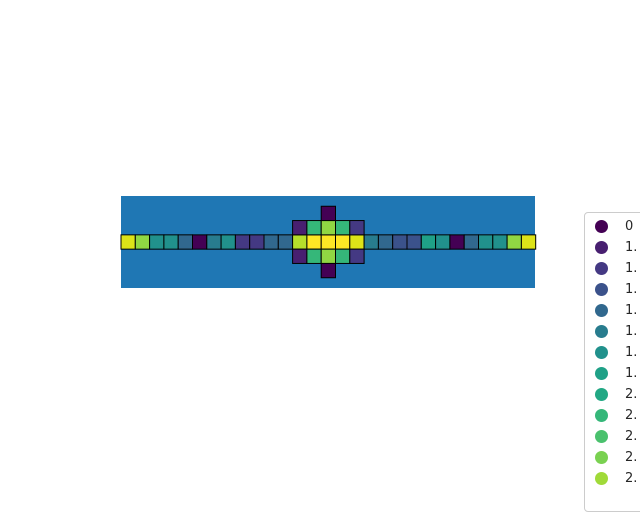 The height and width of the screenshot is (512, 640). I want to click on legend: 0 1. 1. 1. 1. 1. 1. 1. 2. 2. 2. 2. 2., so click(612, 362).